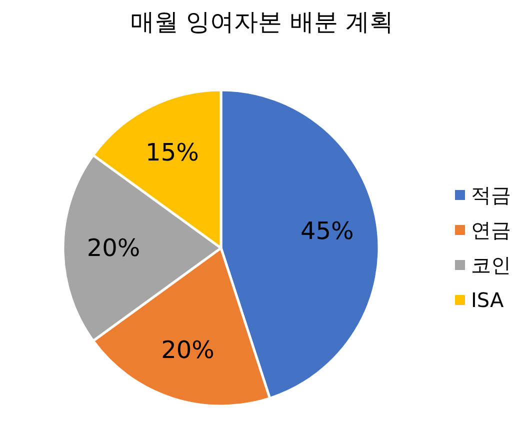 Image resolution: width=524 pixels, height=424 pixels. What do you see at coordinates (262, 22) in the screenshot?
I see `chart-title: 매월 잉여자본 배분 계획` at bounding box center [262, 22].